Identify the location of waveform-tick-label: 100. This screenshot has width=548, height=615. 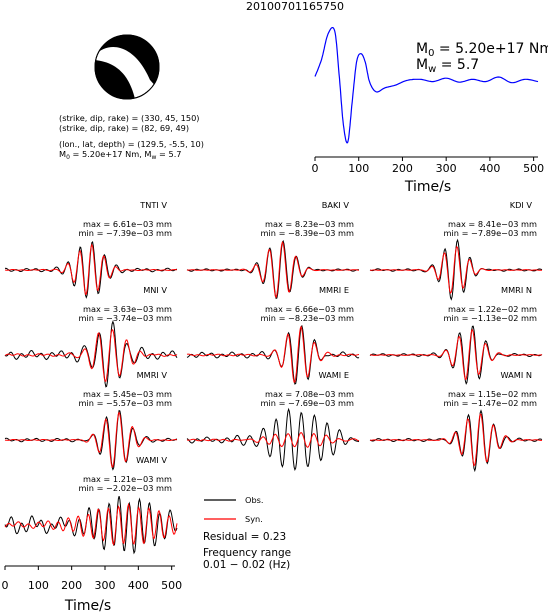
(38, 585).